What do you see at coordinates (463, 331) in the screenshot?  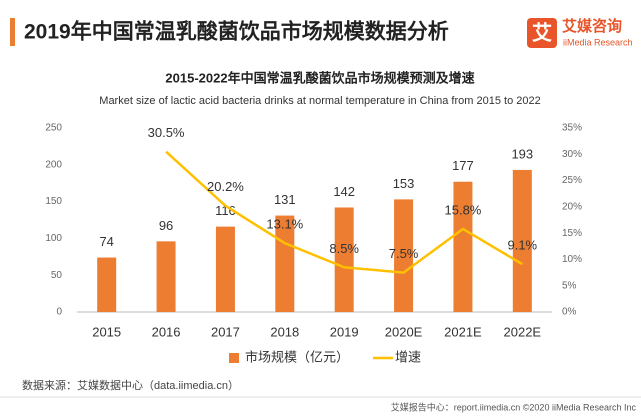 I see `x-tick-label: 2021E` at bounding box center [463, 331].